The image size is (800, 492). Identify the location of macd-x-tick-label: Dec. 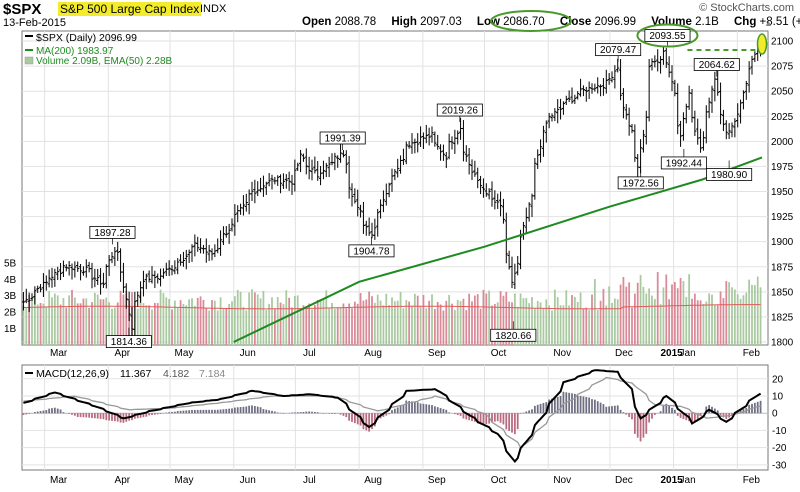
(624, 480).